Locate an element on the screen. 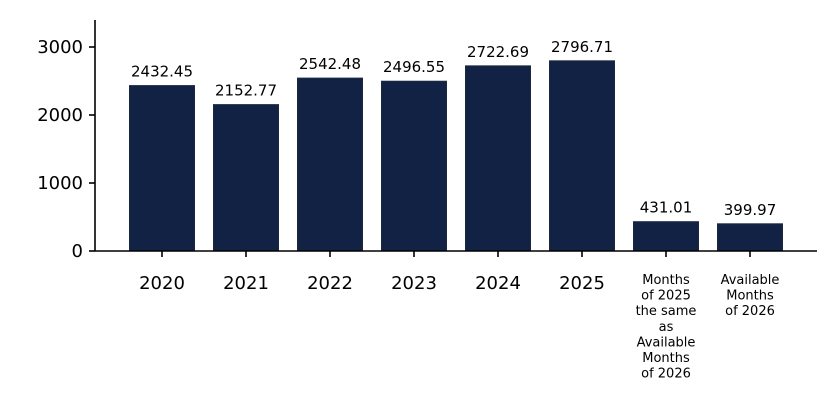  data-label: 2542.48 is located at coordinates (330, 64).